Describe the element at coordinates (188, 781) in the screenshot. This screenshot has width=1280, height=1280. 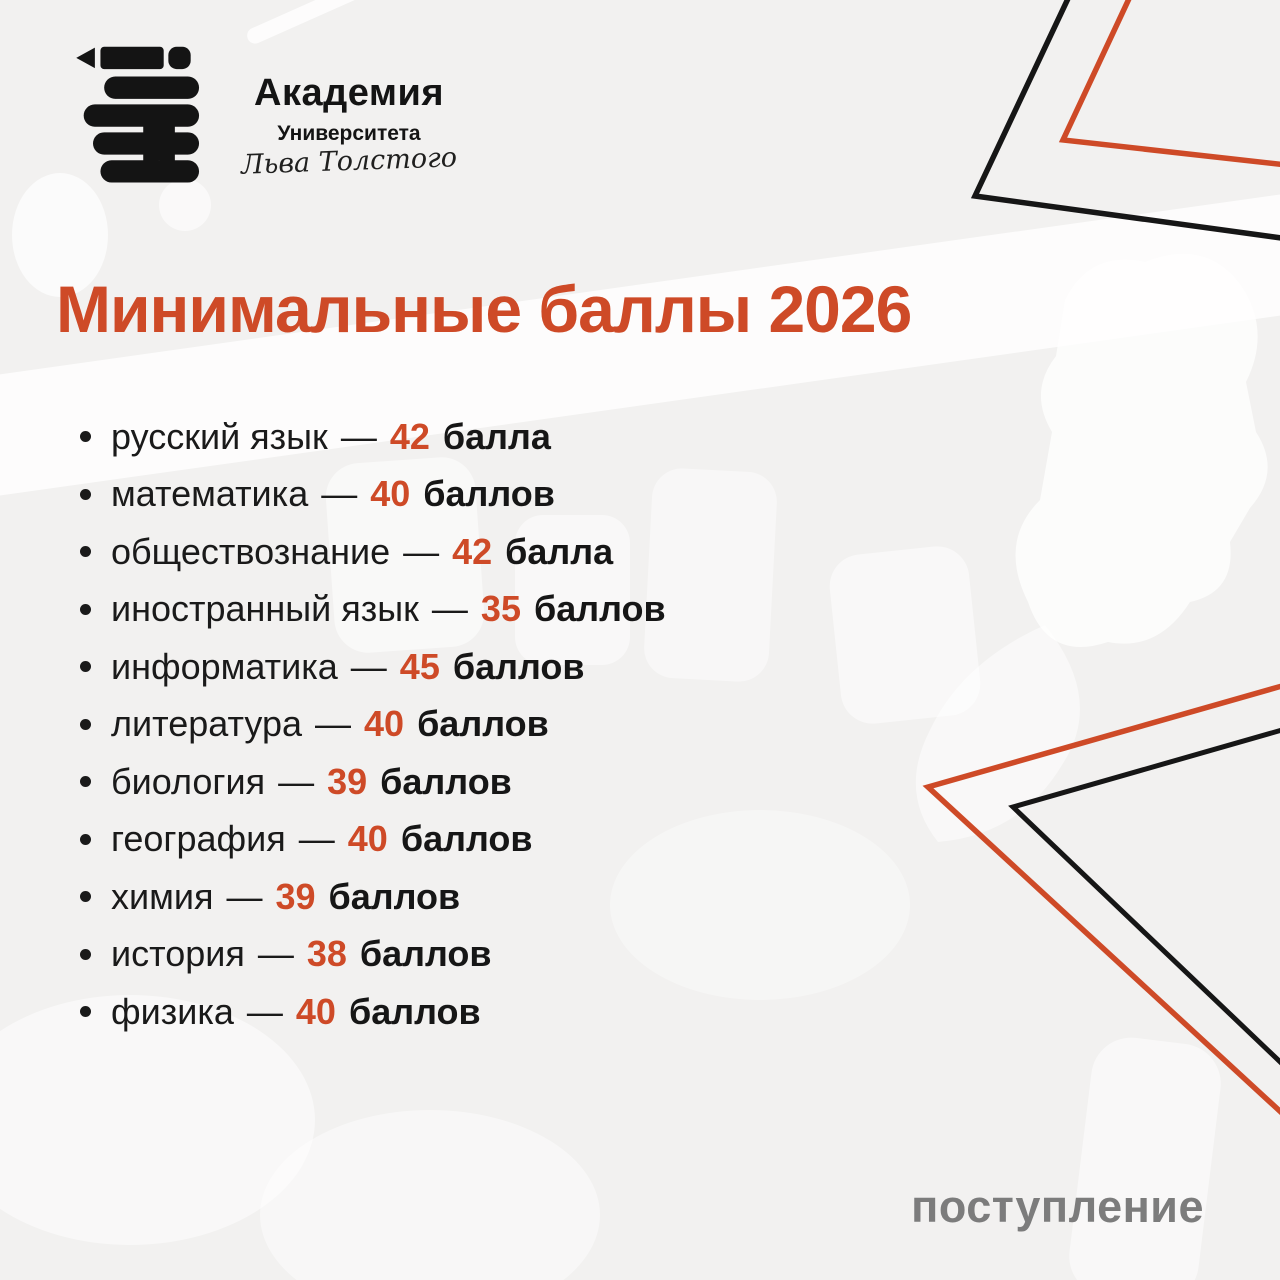
I see `subject-label: биология` at that location.